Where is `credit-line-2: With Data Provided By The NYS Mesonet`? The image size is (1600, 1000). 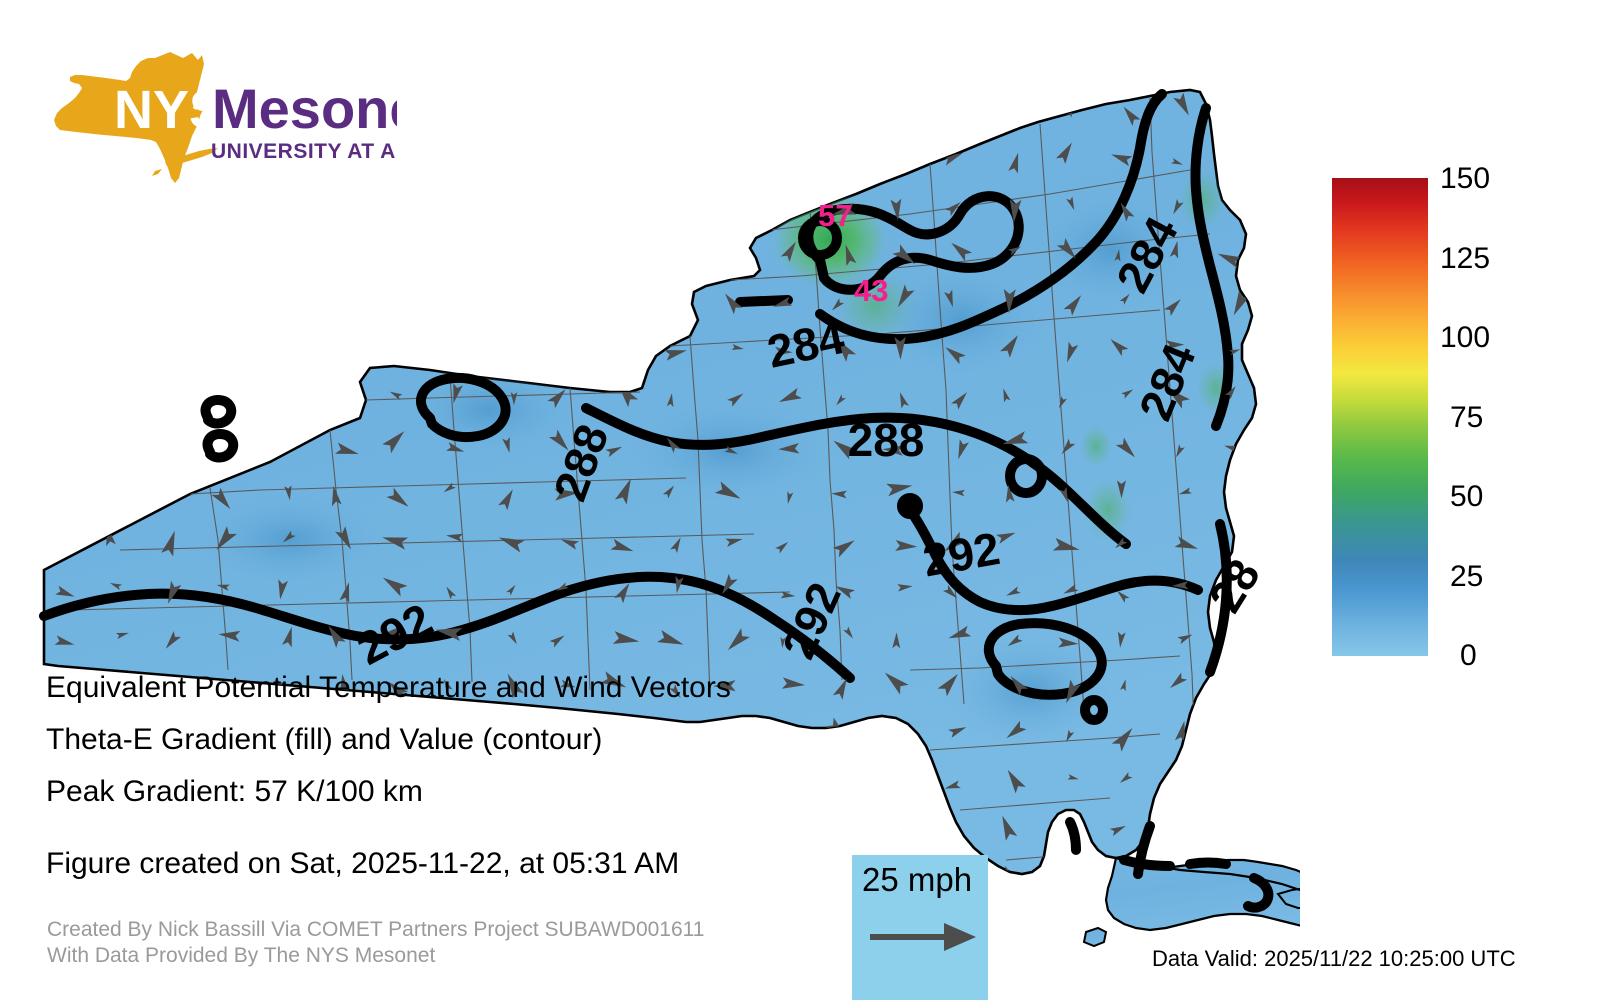
credit-line-2: With Data Provided By The NYS Mesonet is located at coordinates (241, 955).